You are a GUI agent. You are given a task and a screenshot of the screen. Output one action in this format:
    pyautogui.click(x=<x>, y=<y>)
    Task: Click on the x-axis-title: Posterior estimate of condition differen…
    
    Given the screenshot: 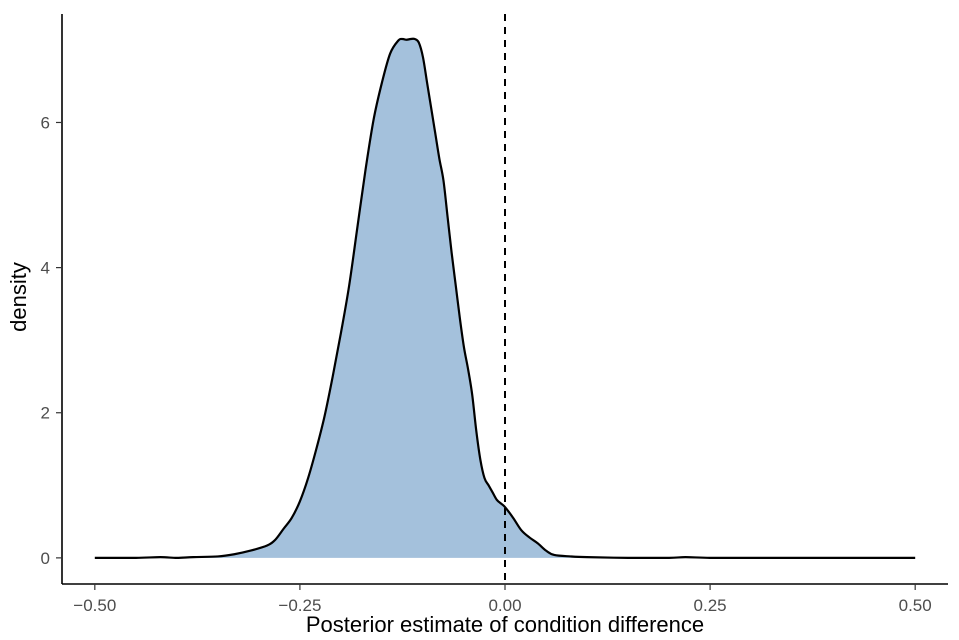 What is the action you would take?
    pyautogui.click(x=505, y=624)
    